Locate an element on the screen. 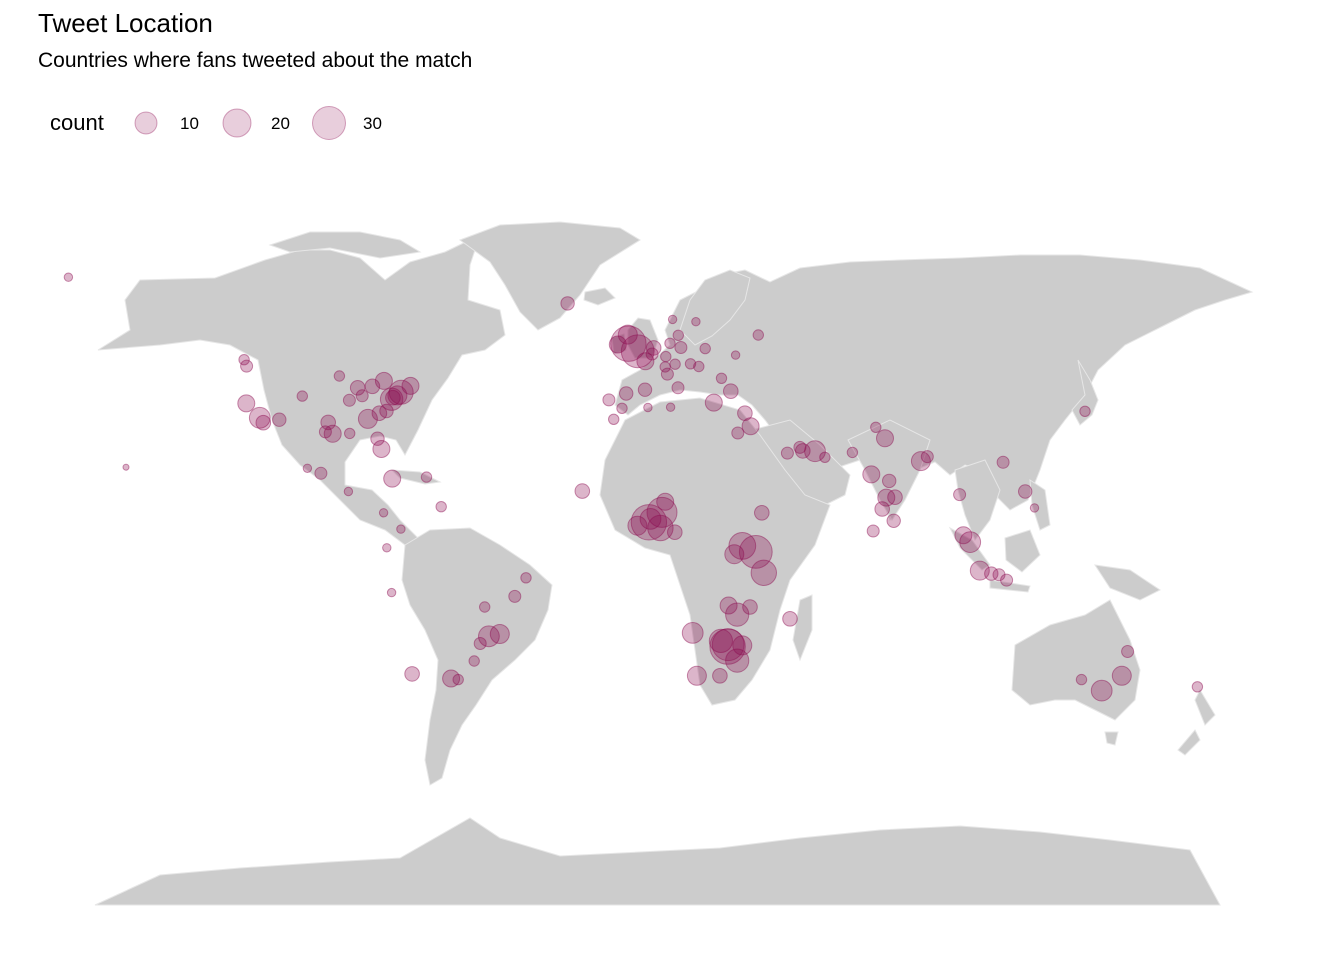 Image resolution: width=1344 pixels, height=960 pixels. land-north-america is located at coordinates (301, 390).